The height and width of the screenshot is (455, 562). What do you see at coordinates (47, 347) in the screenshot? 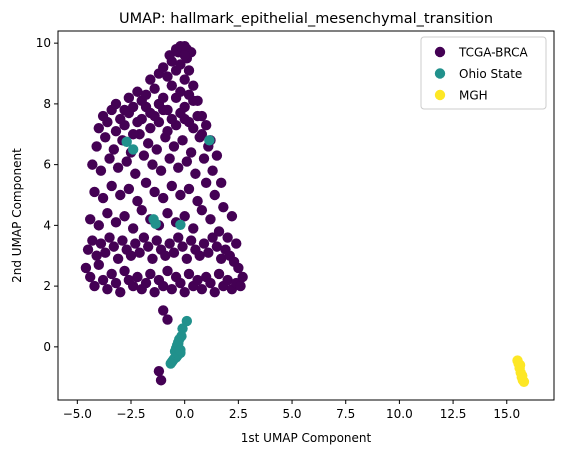
I see `y-tick-label: 0` at bounding box center [47, 347].